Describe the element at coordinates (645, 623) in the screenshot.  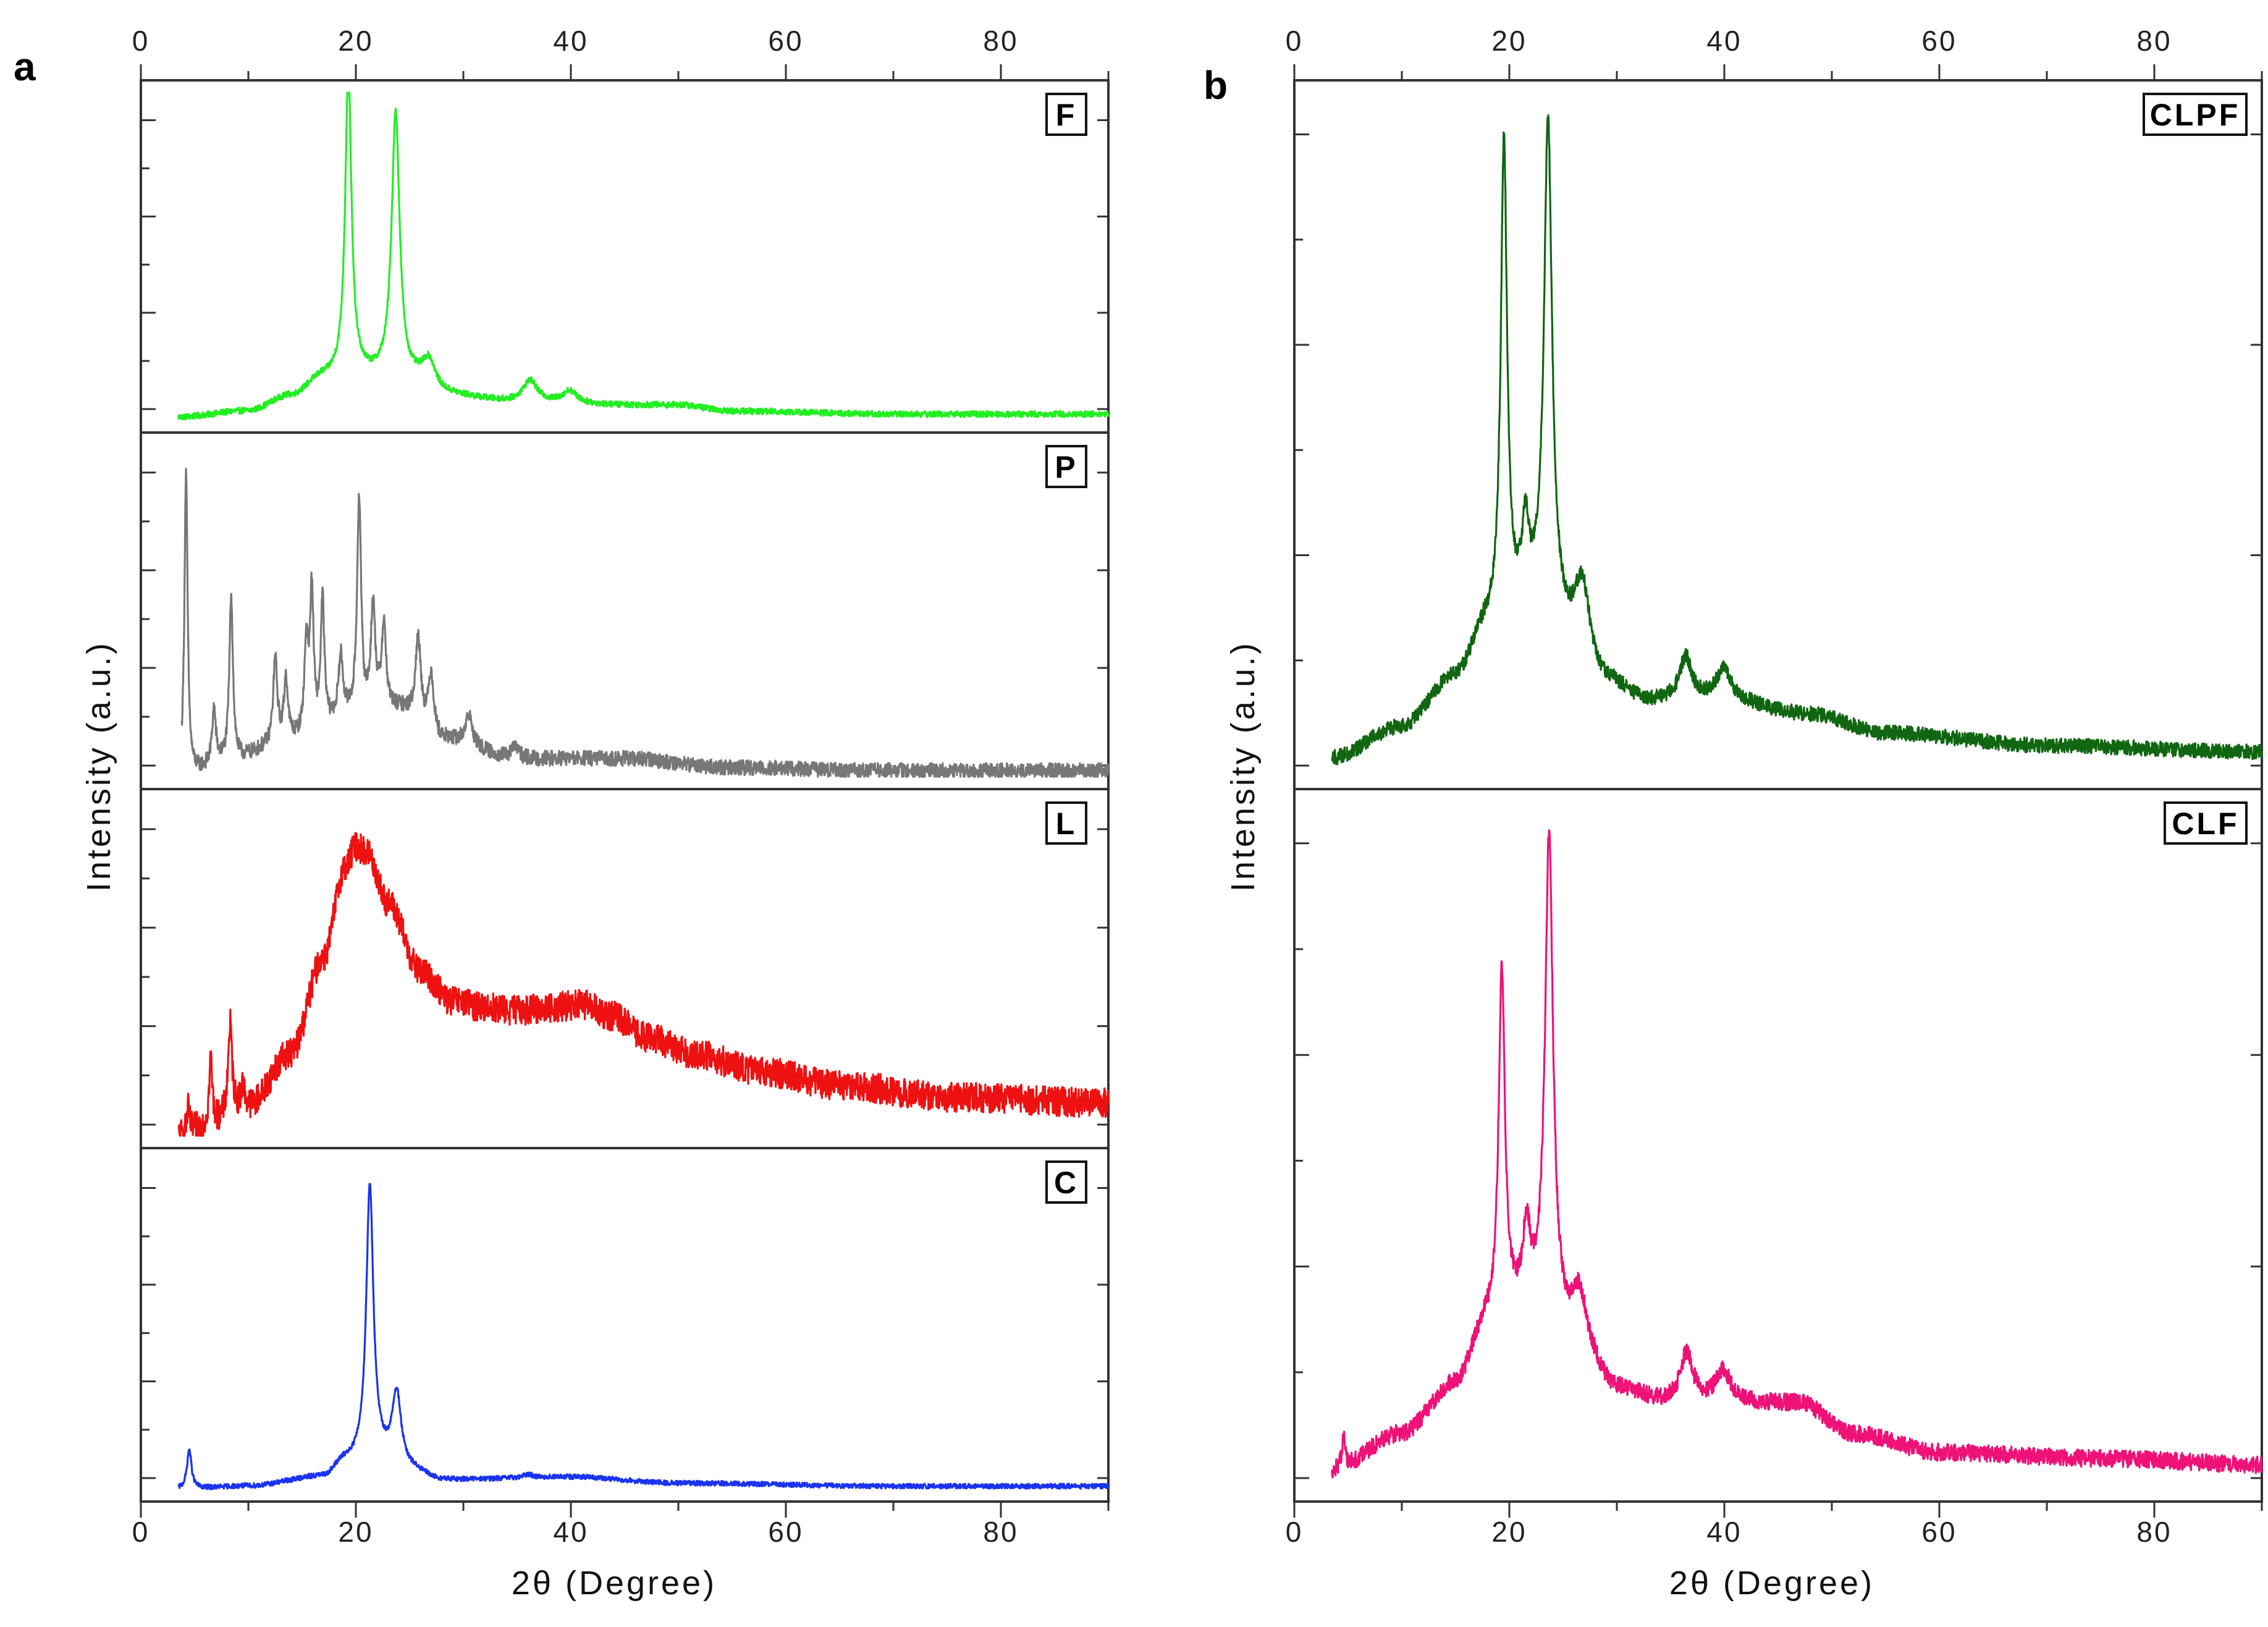
I see `series-line-p` at that location.